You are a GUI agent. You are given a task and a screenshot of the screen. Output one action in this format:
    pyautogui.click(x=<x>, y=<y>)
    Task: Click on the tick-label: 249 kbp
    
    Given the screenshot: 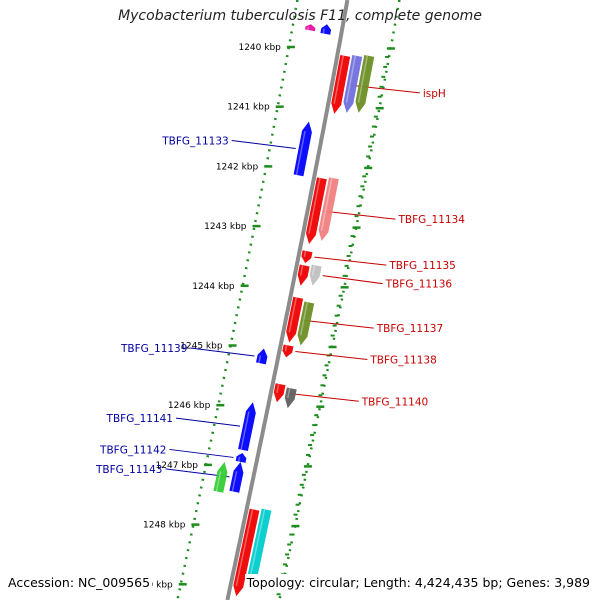 What is the action you would take?
    pyautogui.click(x=154, y=585)
    